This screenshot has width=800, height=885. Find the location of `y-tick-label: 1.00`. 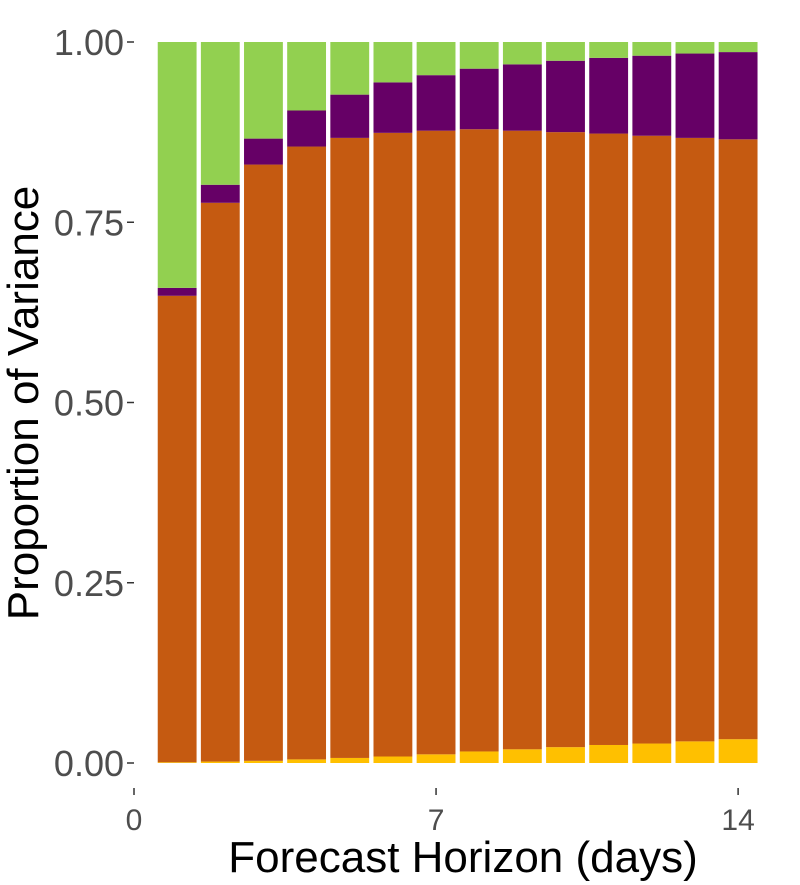

y-tick-label: 1.00 is located at coordinates (89, 42).